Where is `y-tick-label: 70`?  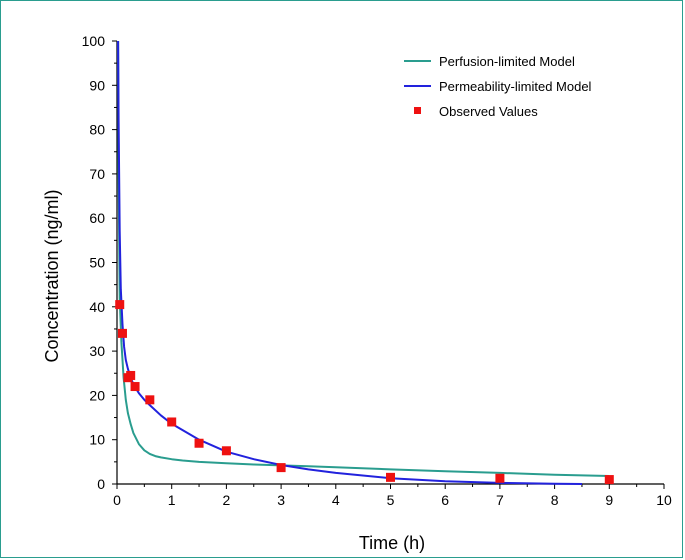
y-tick-label: 70 is located at coordinates (97, 174).